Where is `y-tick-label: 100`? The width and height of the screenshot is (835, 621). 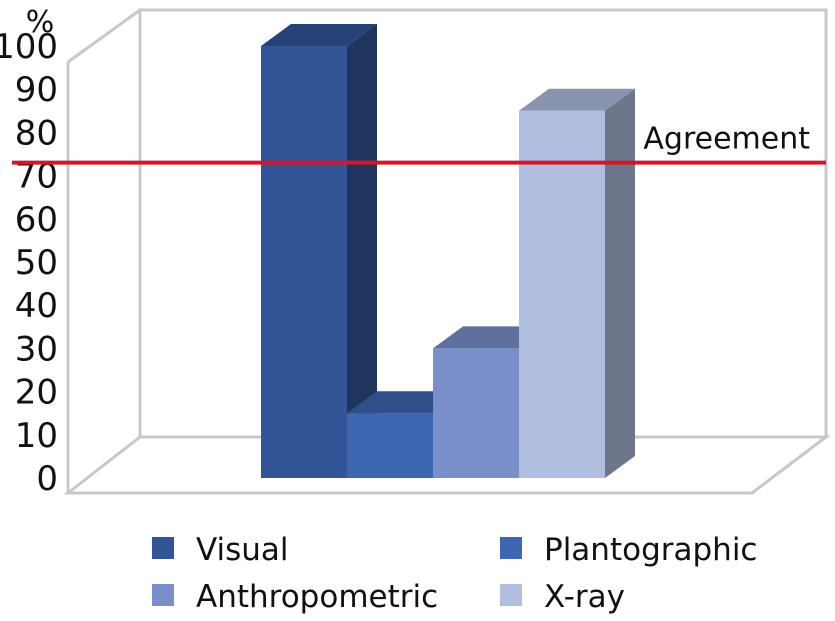
y-tick-label: 100 is located at coordinates (29, 47).